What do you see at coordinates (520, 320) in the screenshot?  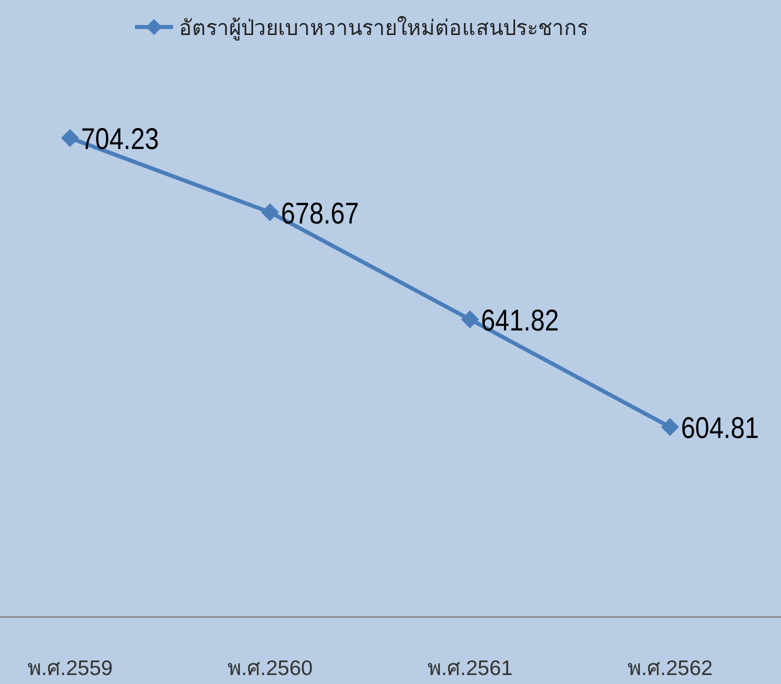 I see `data-label: 641.82` at bounding box center [520, 320].